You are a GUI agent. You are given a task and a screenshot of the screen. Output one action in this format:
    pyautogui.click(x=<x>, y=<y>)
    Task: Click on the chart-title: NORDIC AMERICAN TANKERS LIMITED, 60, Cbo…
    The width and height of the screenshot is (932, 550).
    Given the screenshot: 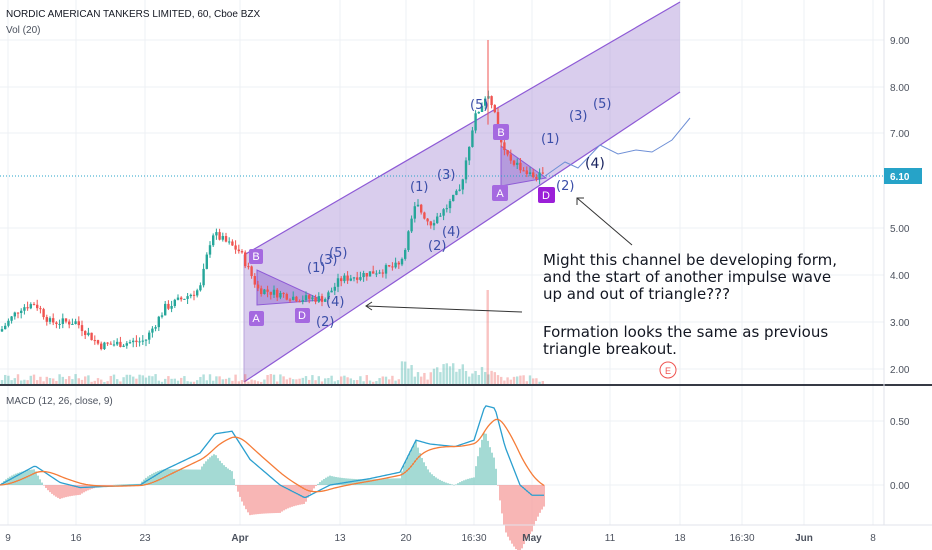 What is the action you would take?
    pyautogui.click(x=133, y=14)
    